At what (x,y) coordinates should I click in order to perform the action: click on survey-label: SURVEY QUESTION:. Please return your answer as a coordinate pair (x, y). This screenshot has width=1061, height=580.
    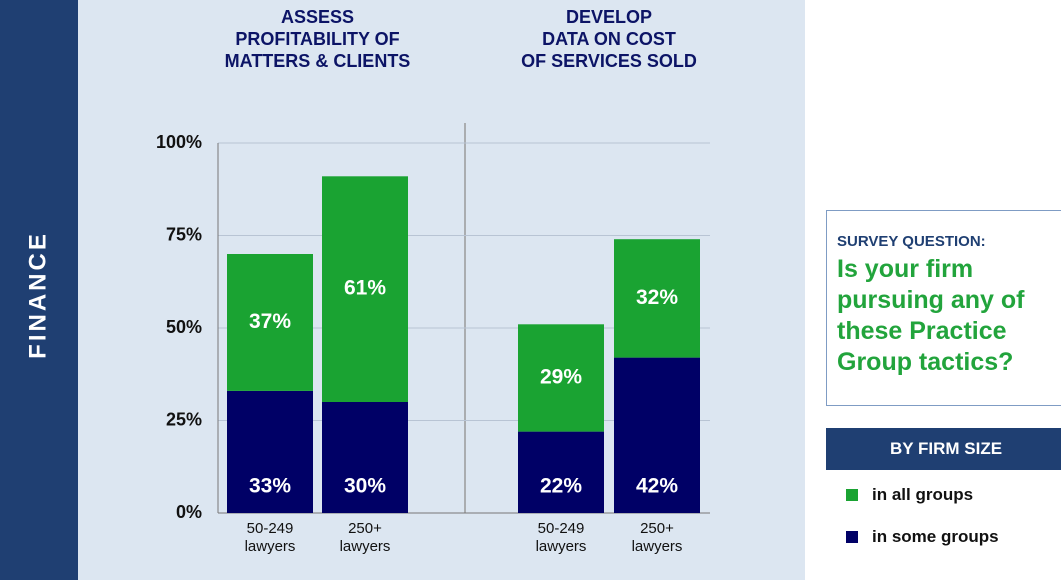
    Looking at the image, I should click on (911, 241).